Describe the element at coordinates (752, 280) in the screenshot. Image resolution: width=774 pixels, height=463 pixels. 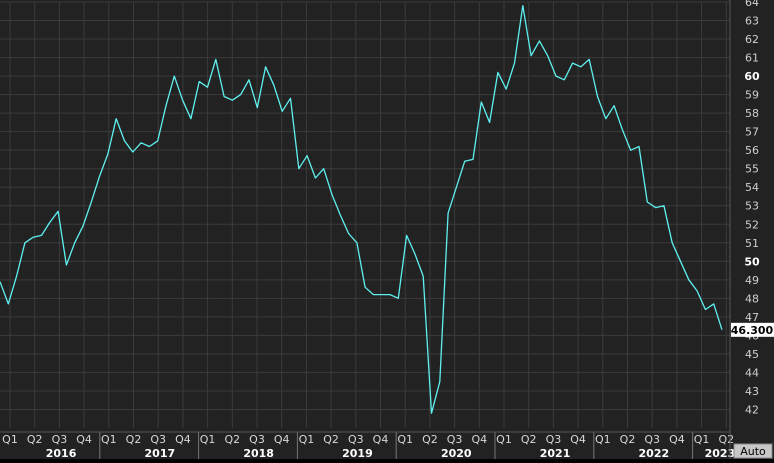
I see `y-tick-label: 49` at that location.